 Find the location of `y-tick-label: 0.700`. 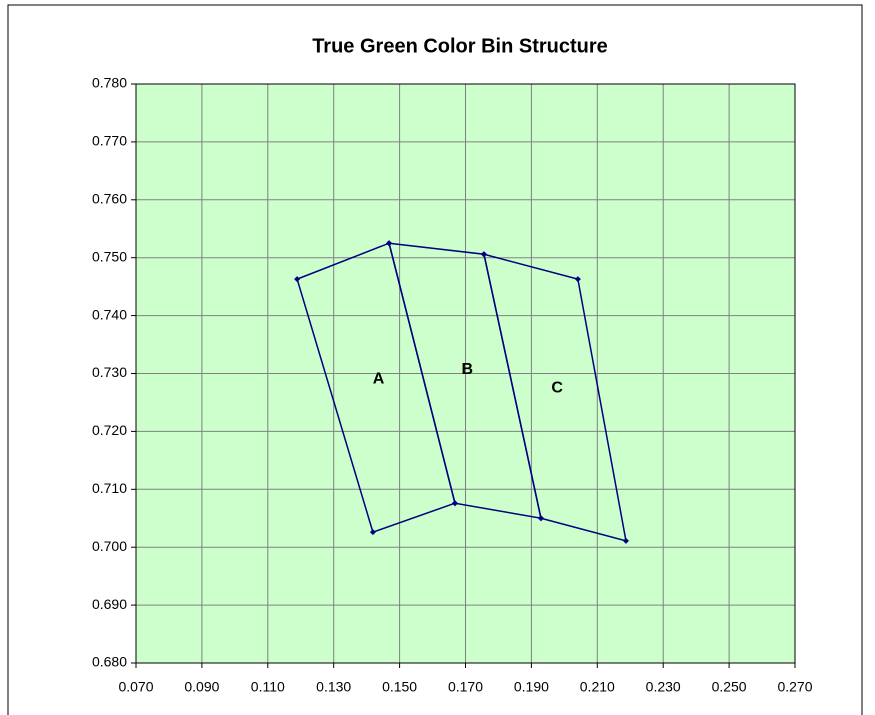

y-tick-label: 0.700 is located at coordinates (109, 546).